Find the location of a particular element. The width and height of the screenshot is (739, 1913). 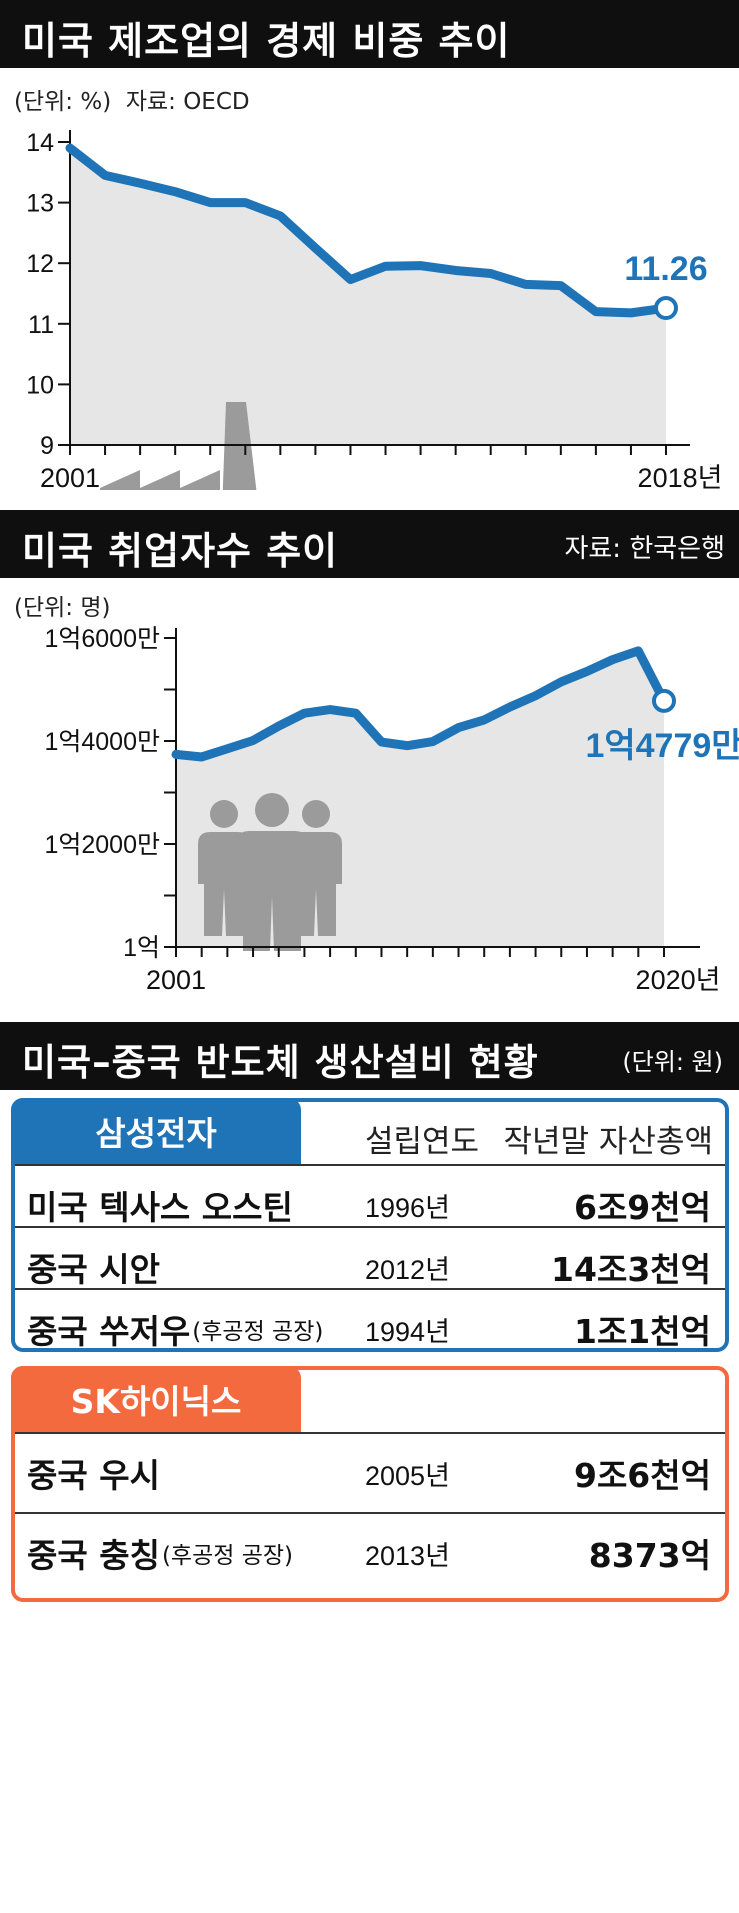

person-body is located at coordinates (272, 891).